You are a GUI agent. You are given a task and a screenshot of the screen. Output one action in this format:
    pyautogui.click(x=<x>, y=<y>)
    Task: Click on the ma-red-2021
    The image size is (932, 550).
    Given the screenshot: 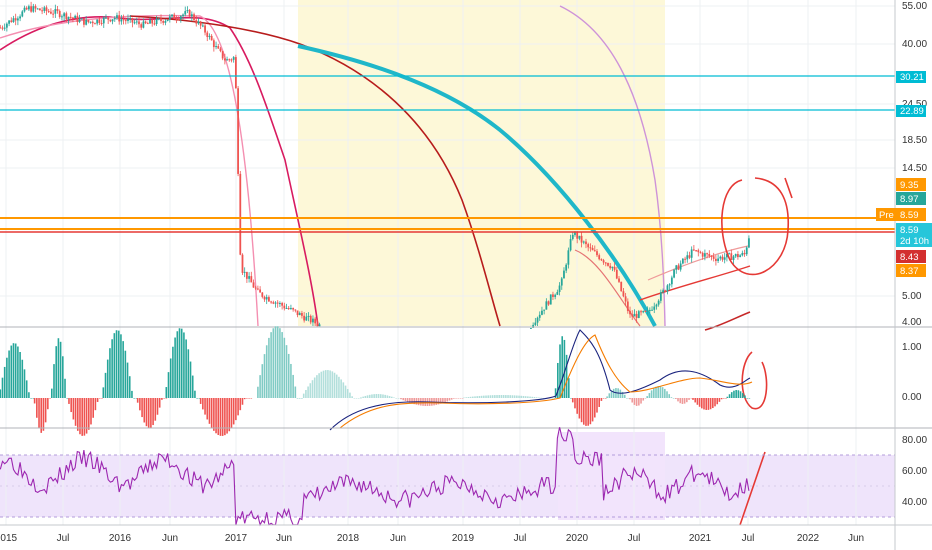 What is the action you would take?
    pyautogui.click(x=695, y=283)
    